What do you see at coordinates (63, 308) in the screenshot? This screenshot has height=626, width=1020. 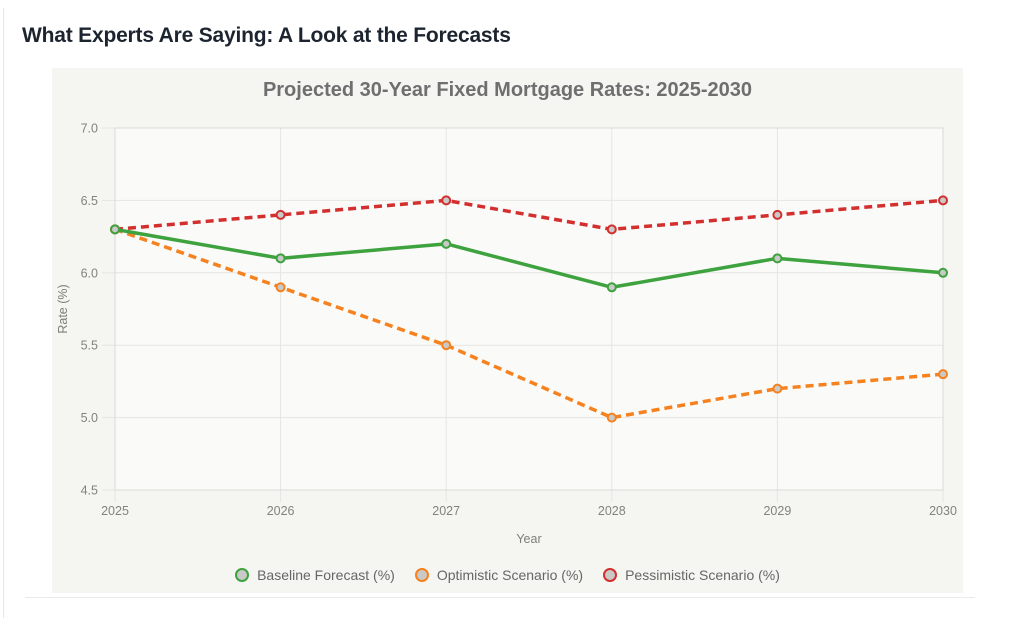 I see `y-axis-title: Rate (%)` at bounding box center [63, 308].